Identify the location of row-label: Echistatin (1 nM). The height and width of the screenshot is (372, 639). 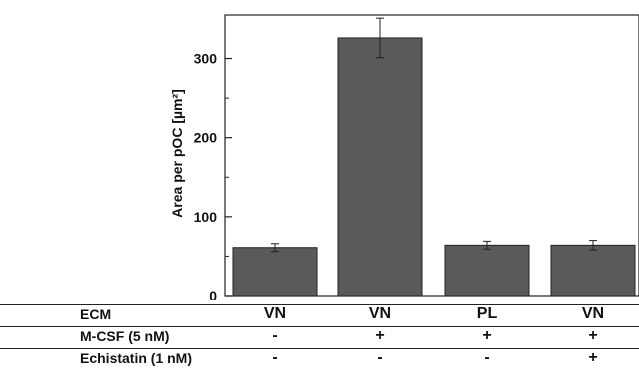
(136, 358).